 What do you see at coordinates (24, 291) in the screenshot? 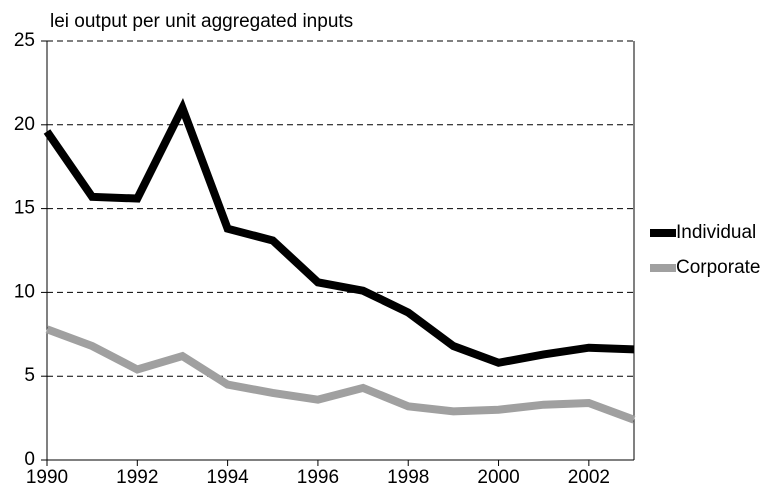
I see `y-tick-label: 10` at bounding box center [24, 291].